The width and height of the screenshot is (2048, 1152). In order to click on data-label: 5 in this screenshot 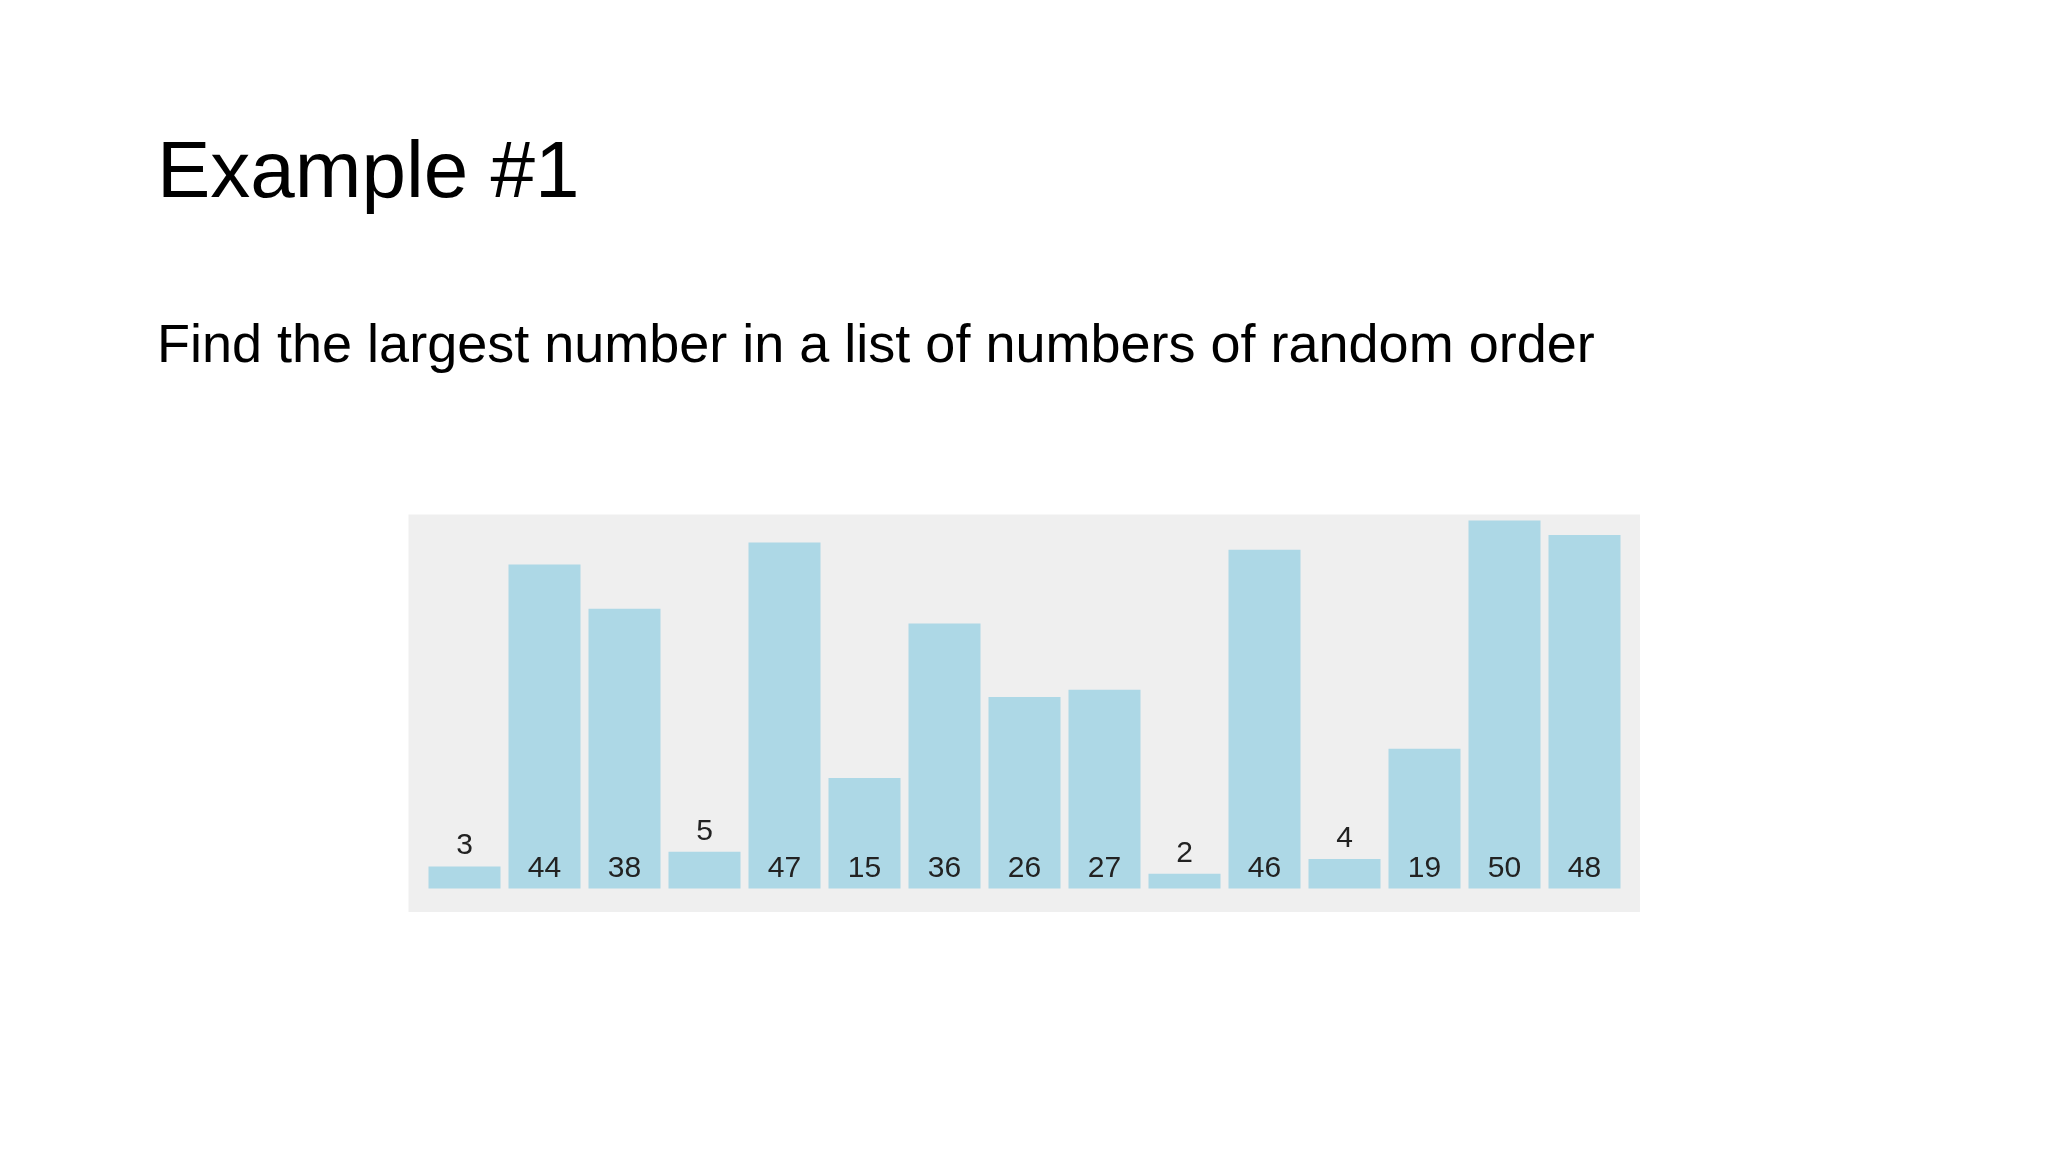, I will do `click(704, 829)`.